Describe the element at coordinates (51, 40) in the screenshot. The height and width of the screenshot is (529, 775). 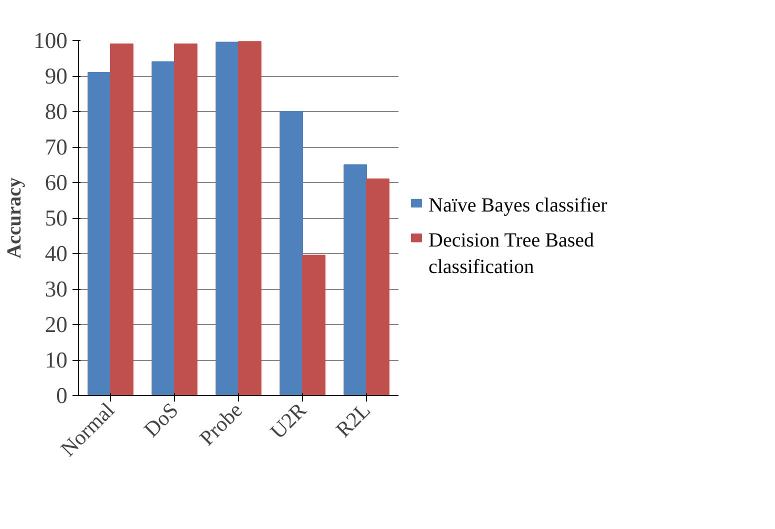
I see `y-tick-label: 100` at that location.